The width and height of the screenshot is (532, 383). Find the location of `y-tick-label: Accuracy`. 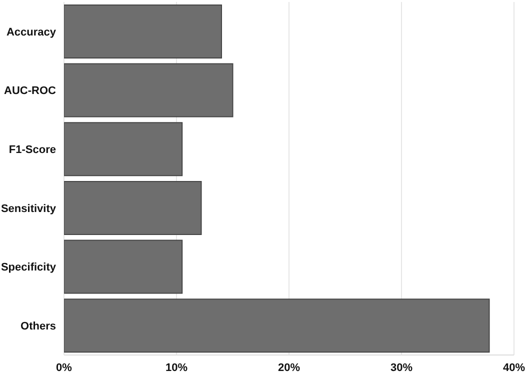

y-tick-label: Accuracy is located at coordinates (31, 32).